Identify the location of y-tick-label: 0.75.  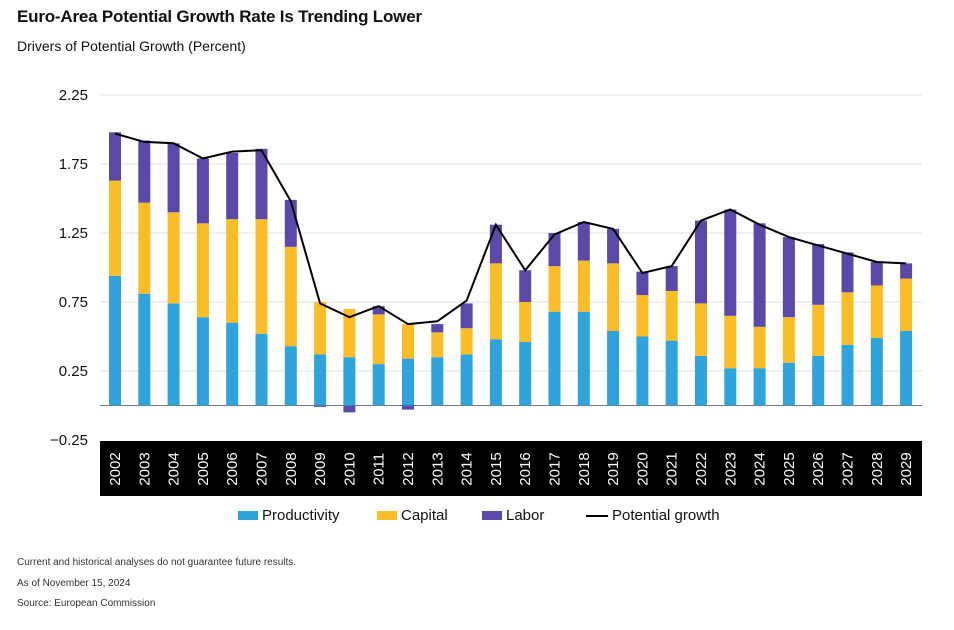
(73, 302).